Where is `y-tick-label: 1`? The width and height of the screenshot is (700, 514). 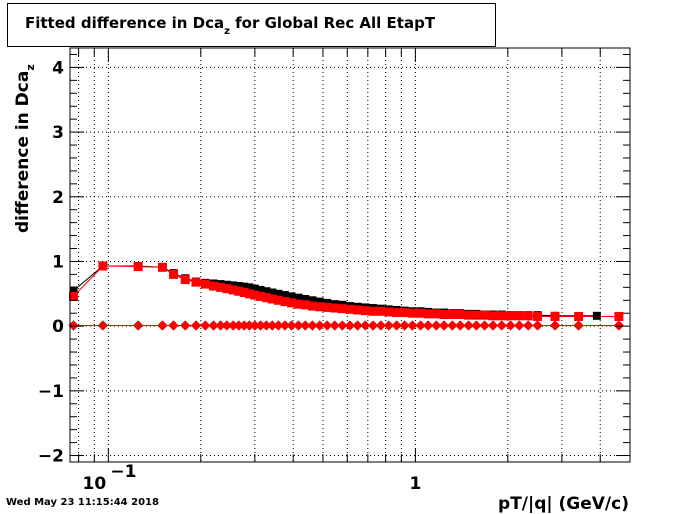 y-tick-label: 1 is located at coordinates (58, 262).